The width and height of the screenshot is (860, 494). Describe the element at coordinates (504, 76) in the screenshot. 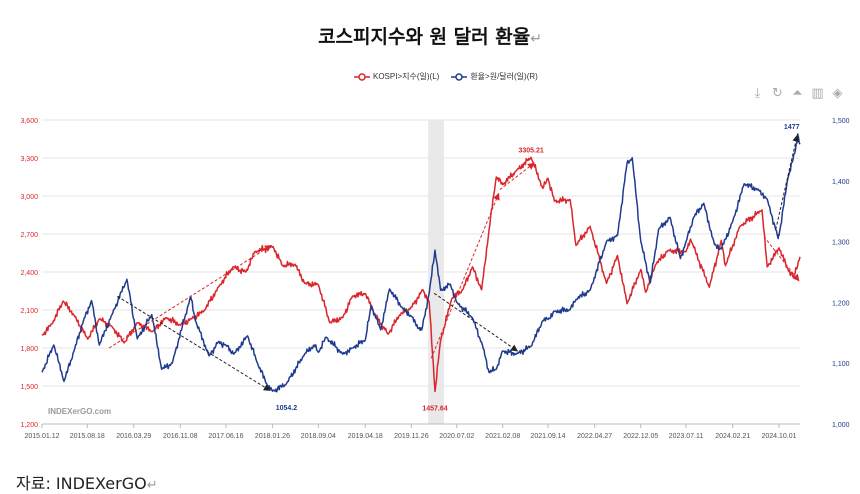

I see `legend-fx-label: 환율>원/달러(일)(R)` at that location.